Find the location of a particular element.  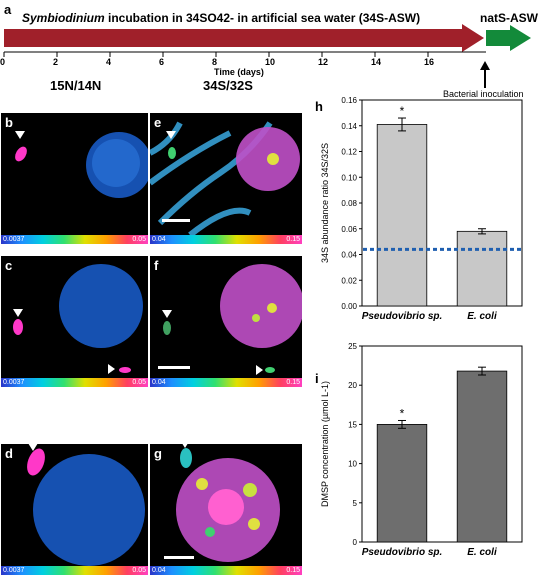

y-tick-label: 25 is located at coordinates (352, 346).